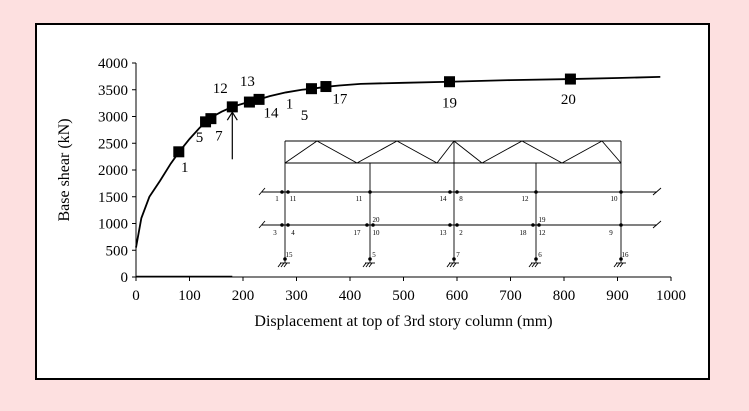 The image size is (749, 411). I want to click on frame-node-label: 3, so click(275, 233).